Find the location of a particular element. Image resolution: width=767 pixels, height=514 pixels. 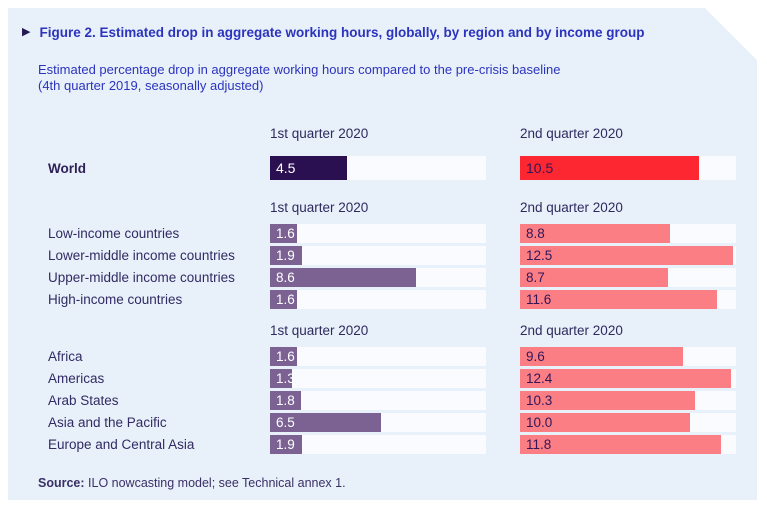

chart-row: Europe and Central Asia 1.9 11.8 is located at coordinates (390, 444).